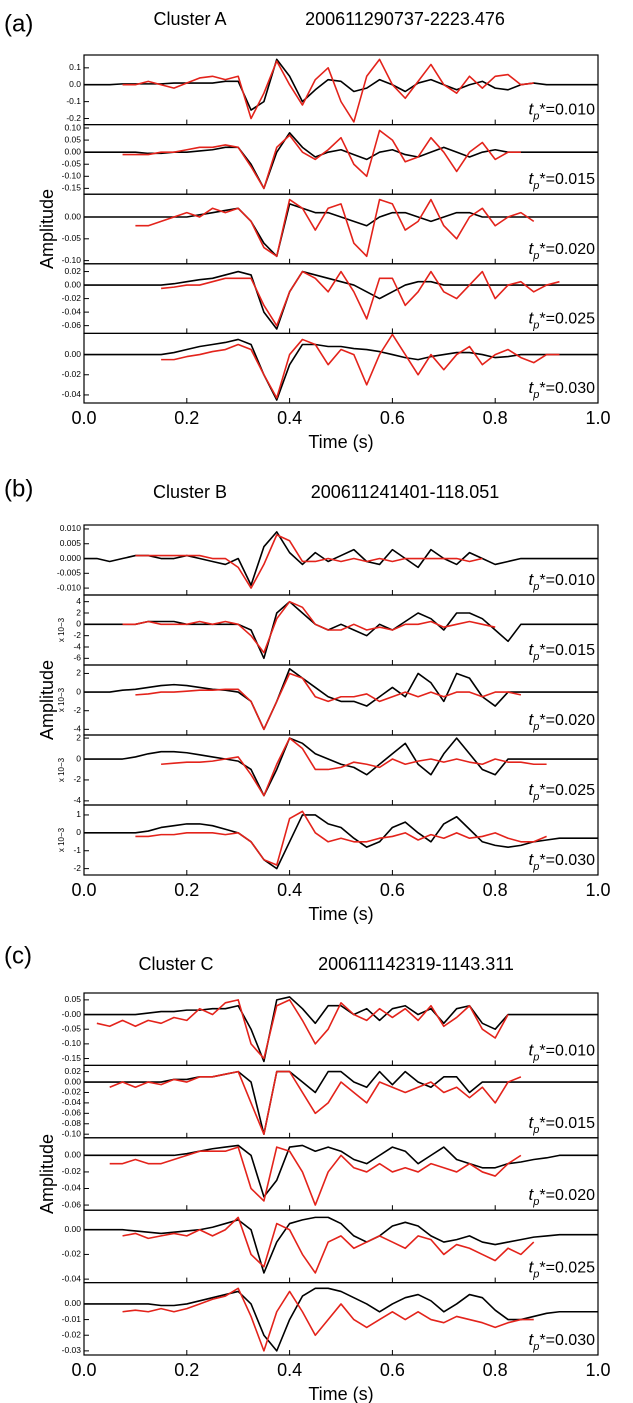 This screenshot has height=1403, width=633. What do you see at coordinates (567, 860) in the screenshot?
I see `annotation-value: *=0.030` at bounding box center [567, 860].